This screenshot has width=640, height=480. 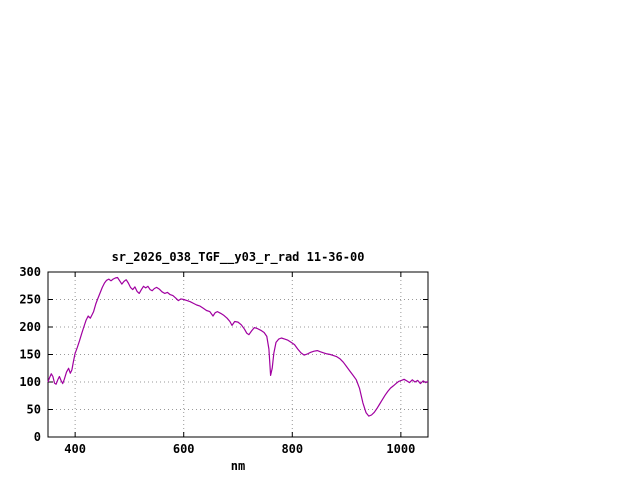 I want to click on x-tick-label: 800, so click(x=292, y=449).